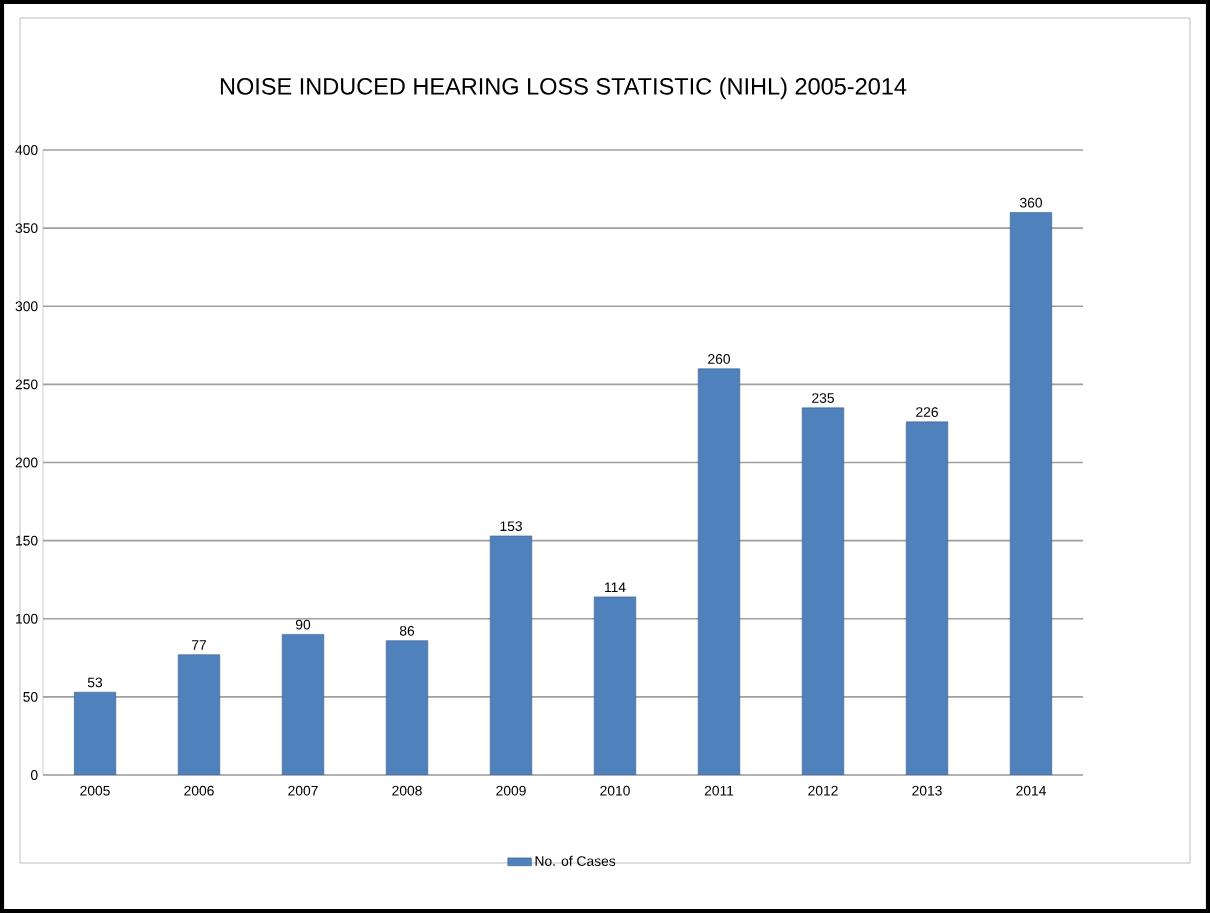 The height and width of the screenshot is (913, 1210). I want to click on y-tick-label: 250, so click(26, 384).